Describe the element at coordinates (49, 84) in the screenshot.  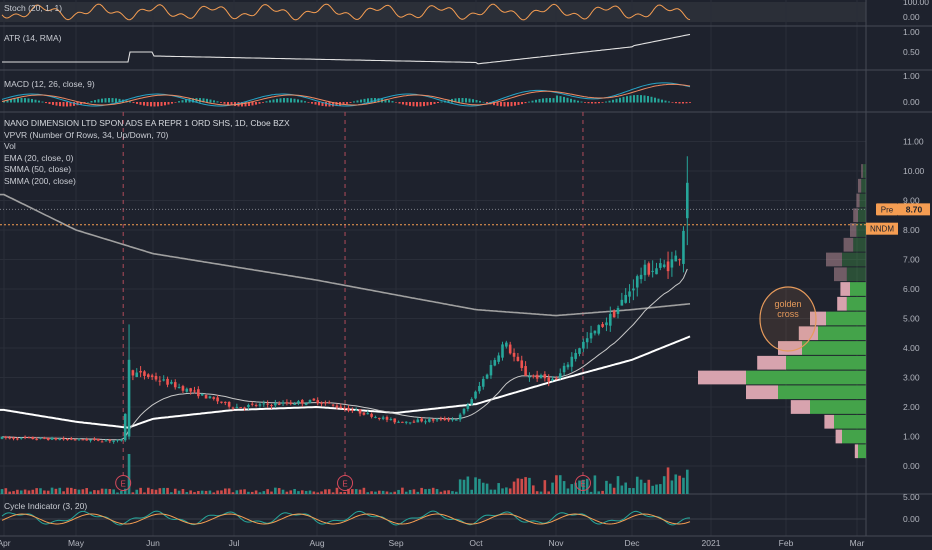
I see `macd-panel-label: MACD (12, 26, close, 9)` at that location.